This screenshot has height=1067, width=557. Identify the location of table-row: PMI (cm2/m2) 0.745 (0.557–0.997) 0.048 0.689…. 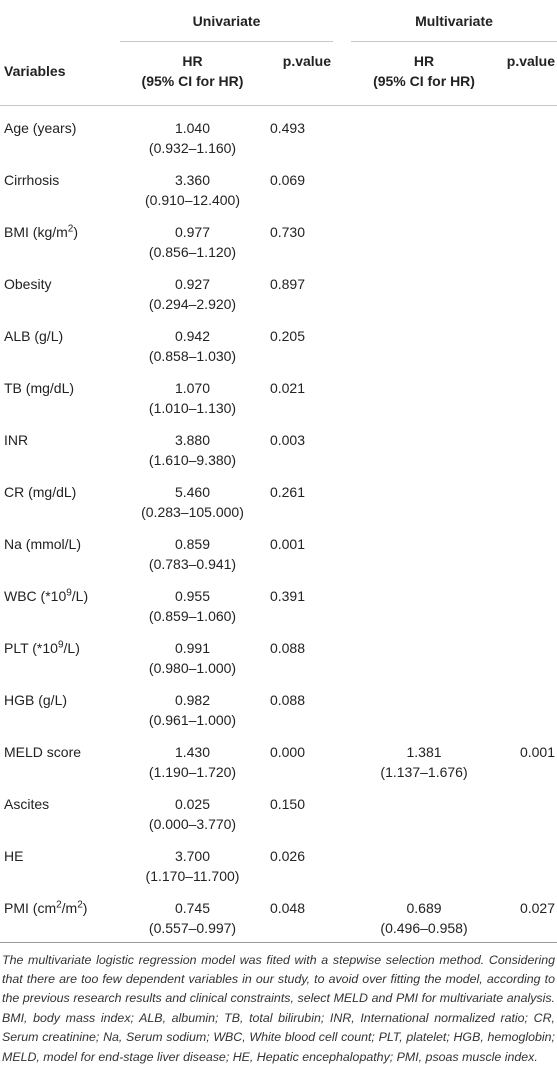
(278, 914).